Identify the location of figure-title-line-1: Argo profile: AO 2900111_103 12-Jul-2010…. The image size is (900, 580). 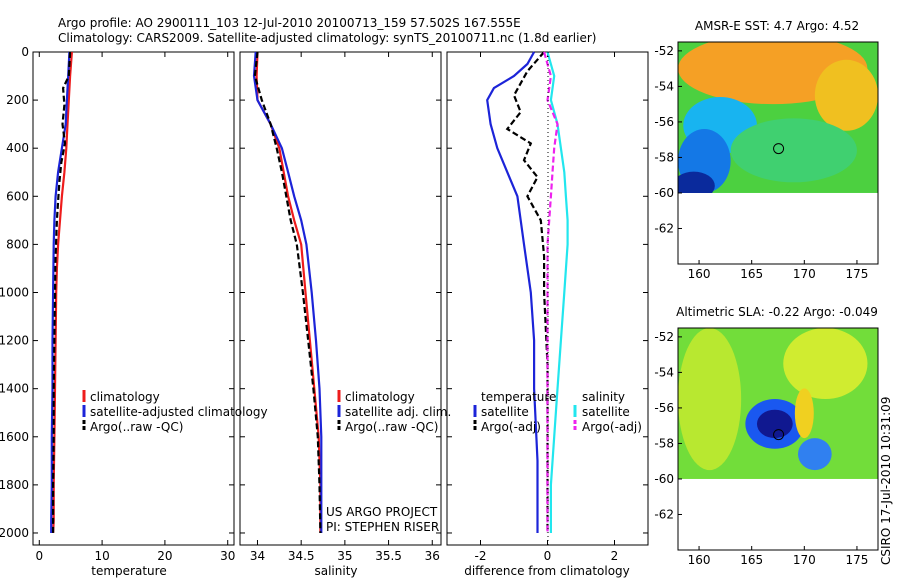
(289, 23).